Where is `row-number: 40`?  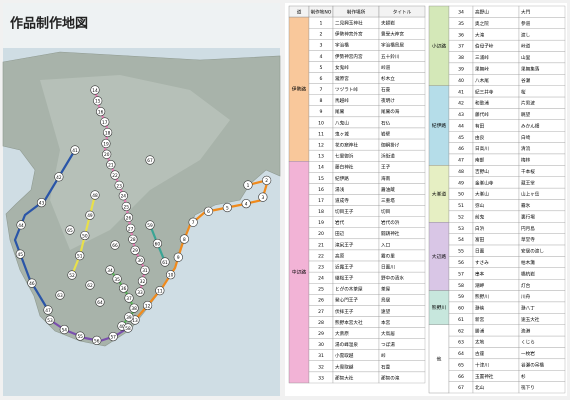 row-number: 40 is located at coordinates (461, 81).